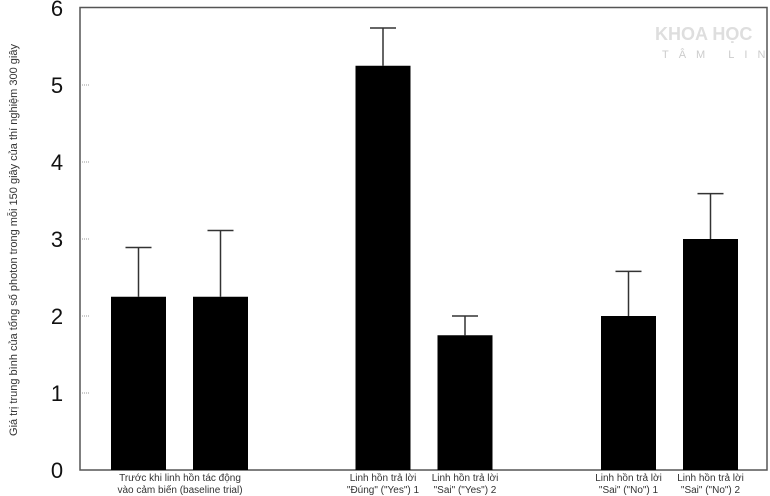  Describe the element at coordinates (716, 54) in the screenshot. I see `watermark-line2: TÂM LINH` at that location.